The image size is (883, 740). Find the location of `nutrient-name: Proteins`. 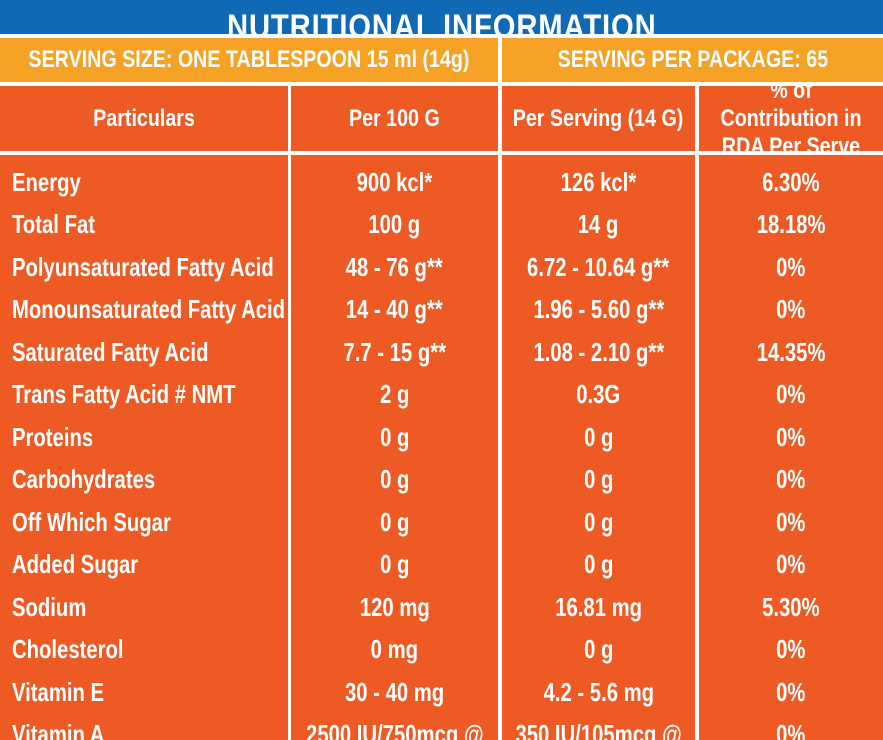

nutrient-name: Proteins is located at coordinates (53, 436).